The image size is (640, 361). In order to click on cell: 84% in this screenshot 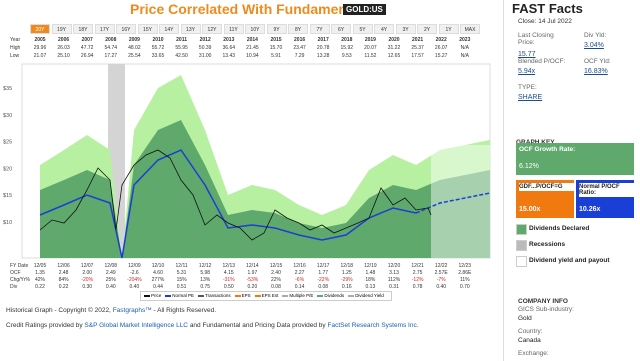, I will do `click(63, 280)`.